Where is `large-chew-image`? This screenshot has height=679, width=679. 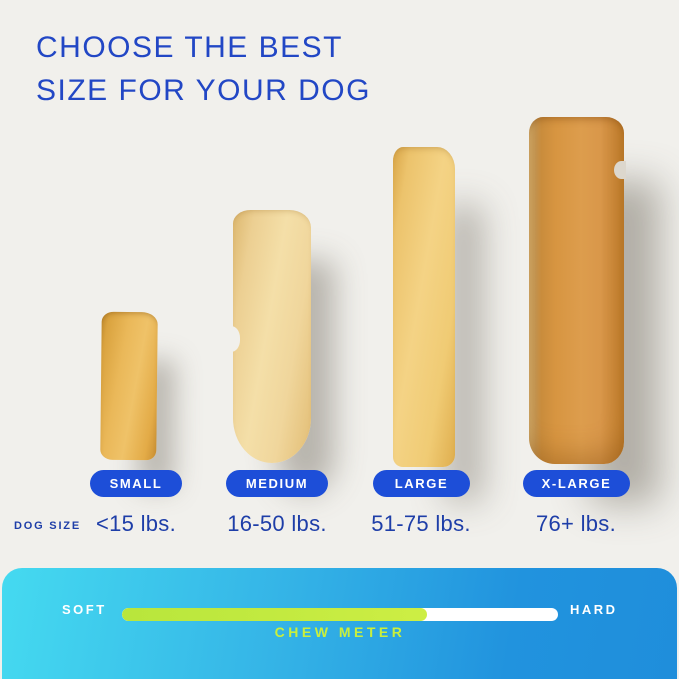 large-chew-image is located at coordinates (424, 307).